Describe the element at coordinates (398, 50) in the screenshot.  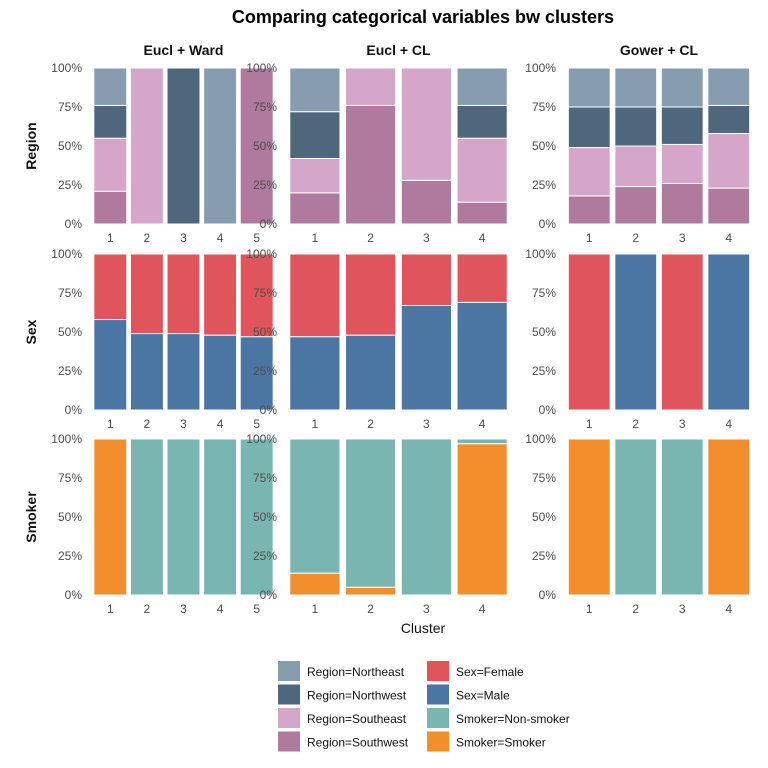
I see `column-title-eucl-cl: Eucl + CL` at that location.